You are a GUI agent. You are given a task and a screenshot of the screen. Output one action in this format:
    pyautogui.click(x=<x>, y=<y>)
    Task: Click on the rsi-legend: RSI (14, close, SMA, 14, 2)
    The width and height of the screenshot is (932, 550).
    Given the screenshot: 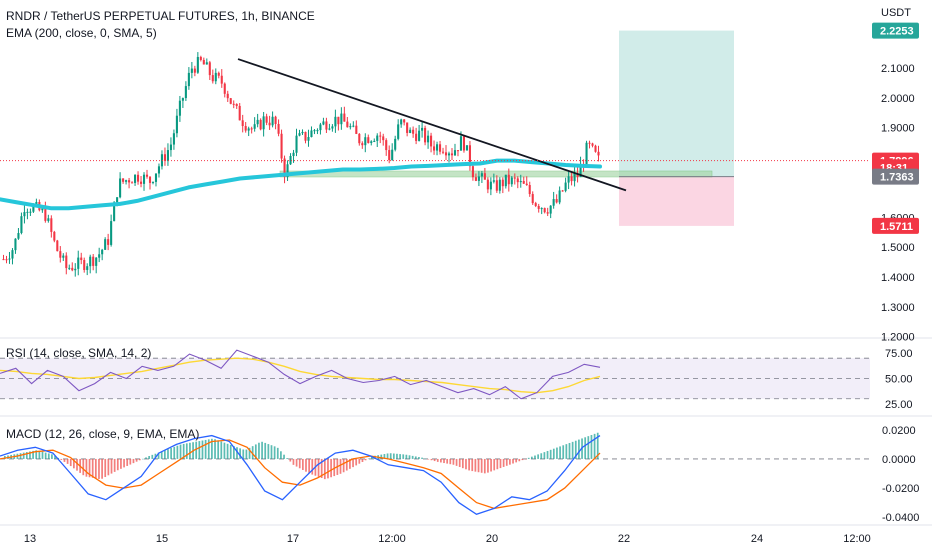 What is the action you would take?
    pyautogui.click(x=79, y=353)
    